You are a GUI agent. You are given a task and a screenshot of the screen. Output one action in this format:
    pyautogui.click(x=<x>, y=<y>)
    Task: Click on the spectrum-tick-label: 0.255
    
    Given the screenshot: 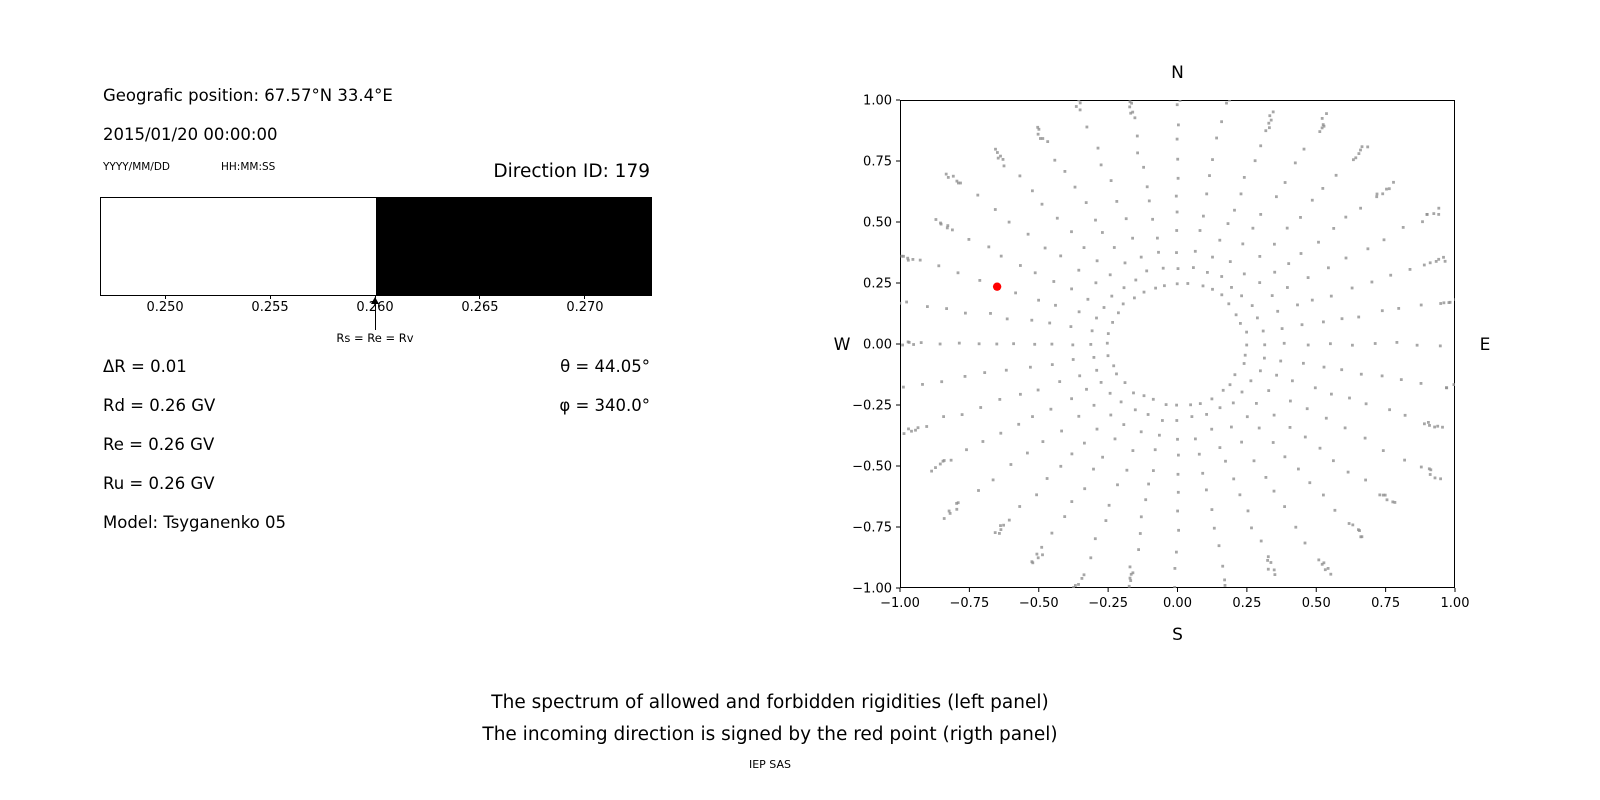 What is the action you would take?
    pyautogui.click(x=270, y=307)
    